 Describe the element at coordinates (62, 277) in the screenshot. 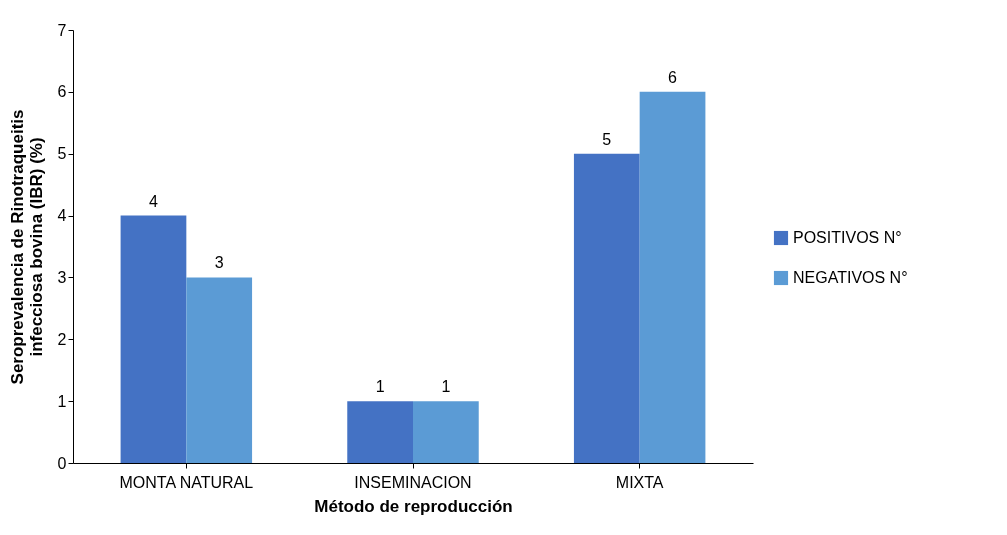

I see `y-tick-label: 3` at that location.